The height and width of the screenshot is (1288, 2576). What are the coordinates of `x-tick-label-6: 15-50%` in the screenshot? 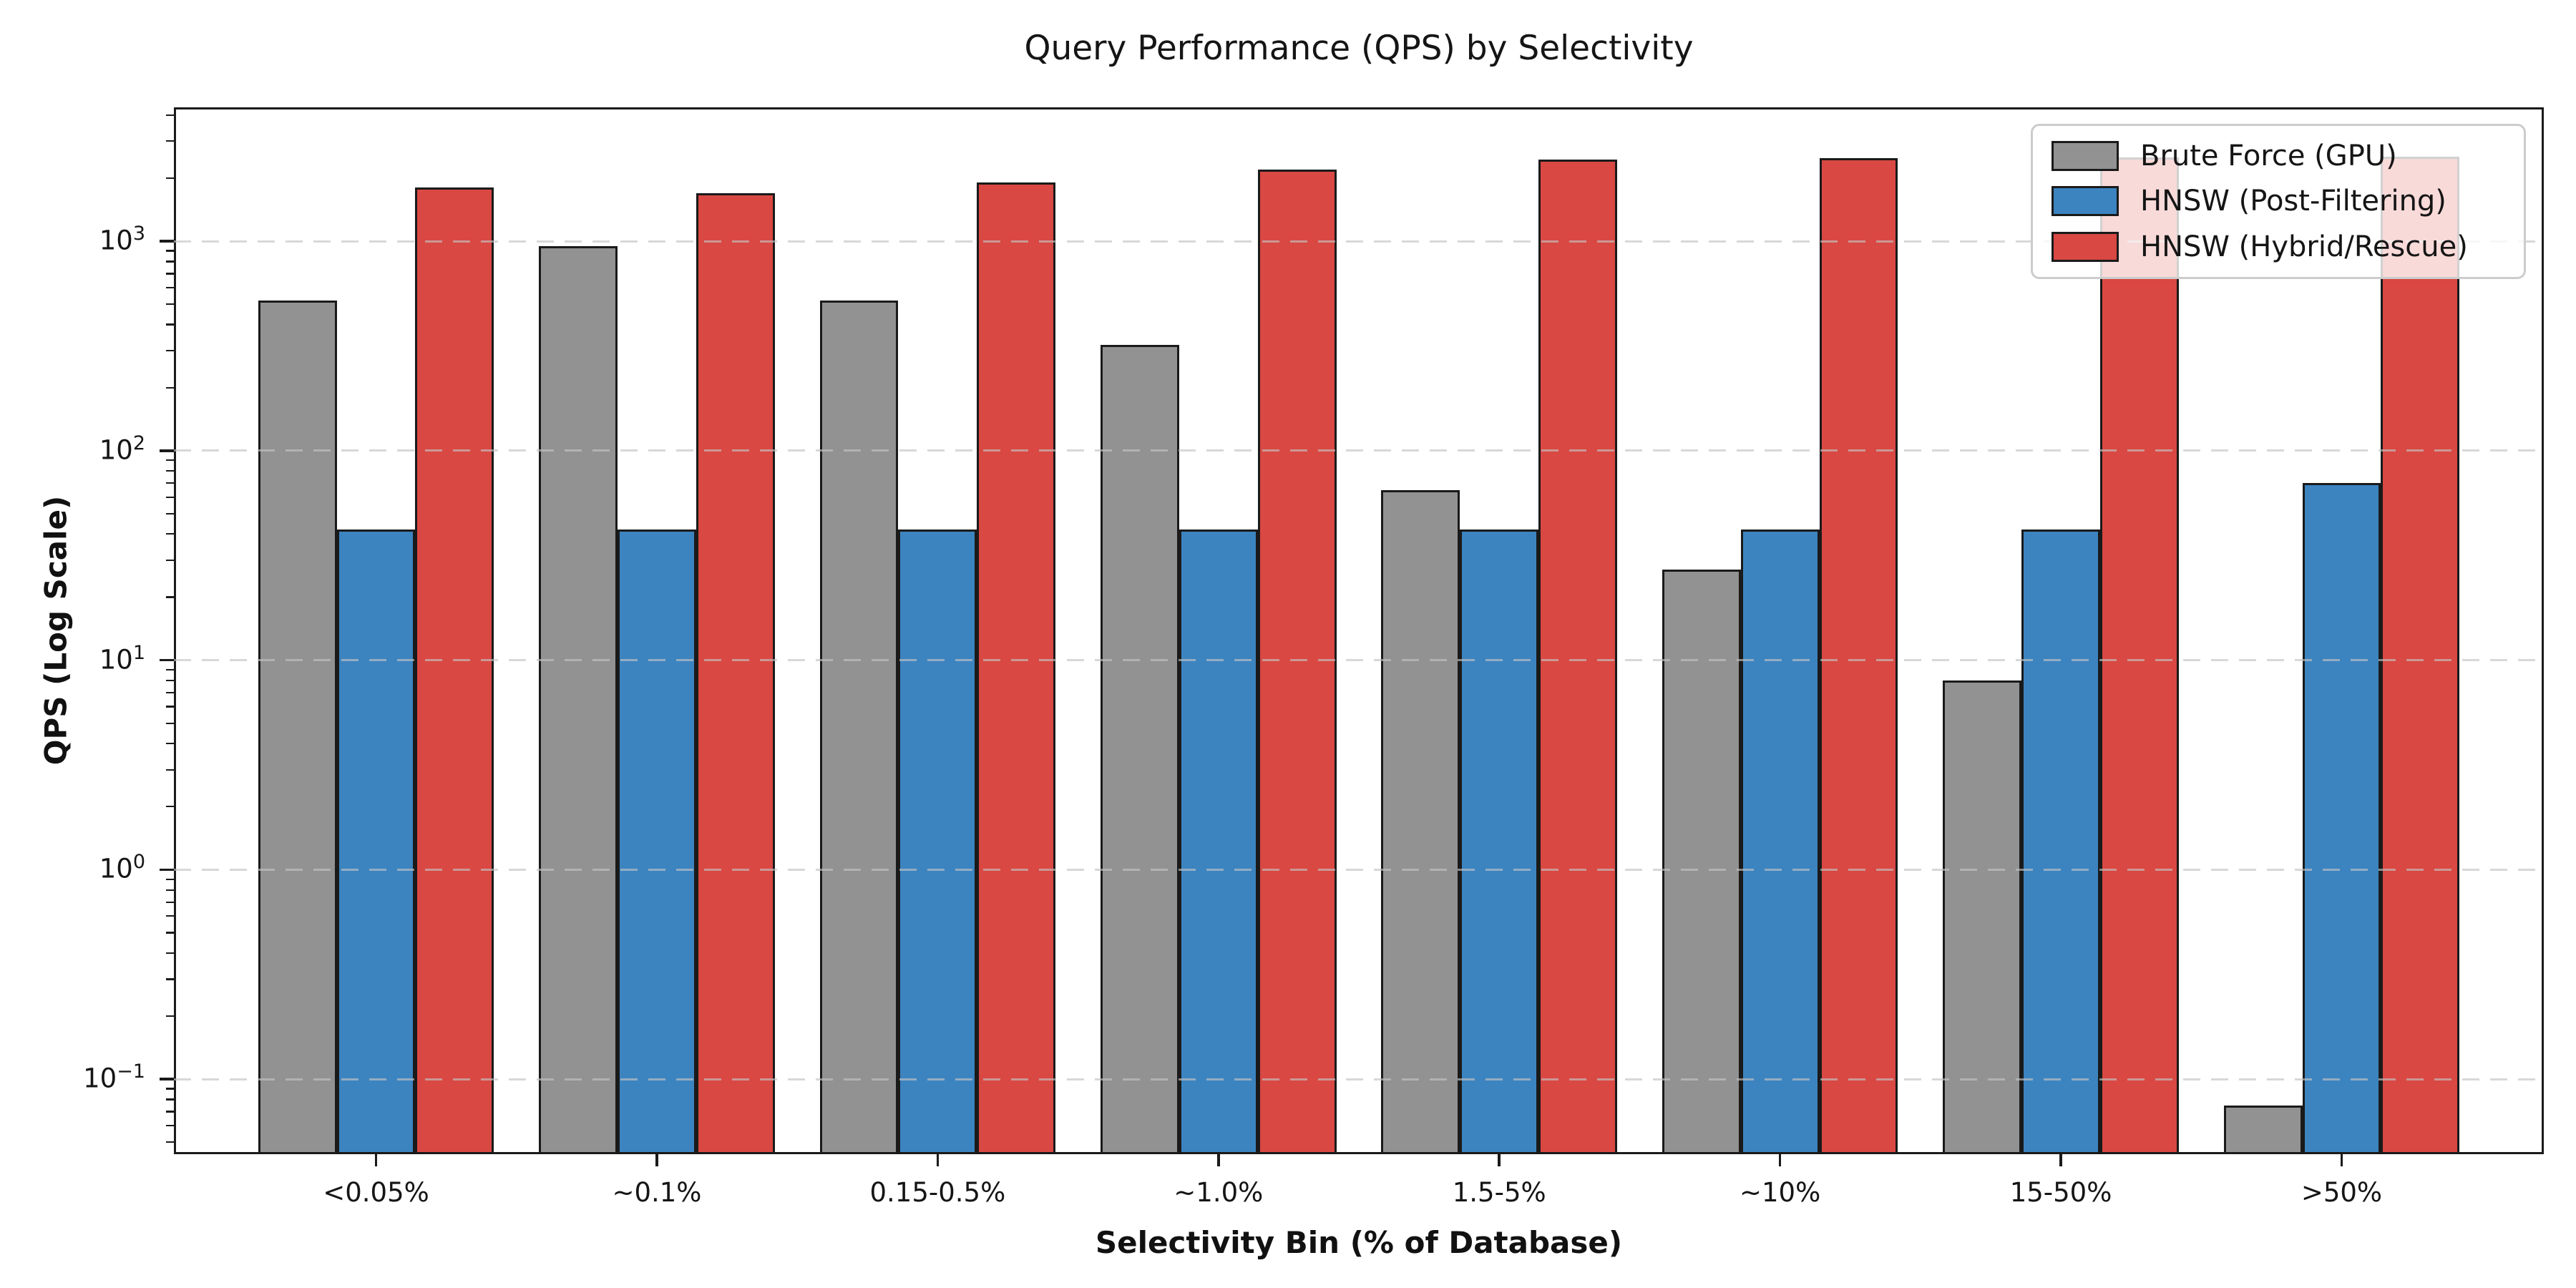 It's located at (2060, 1192).